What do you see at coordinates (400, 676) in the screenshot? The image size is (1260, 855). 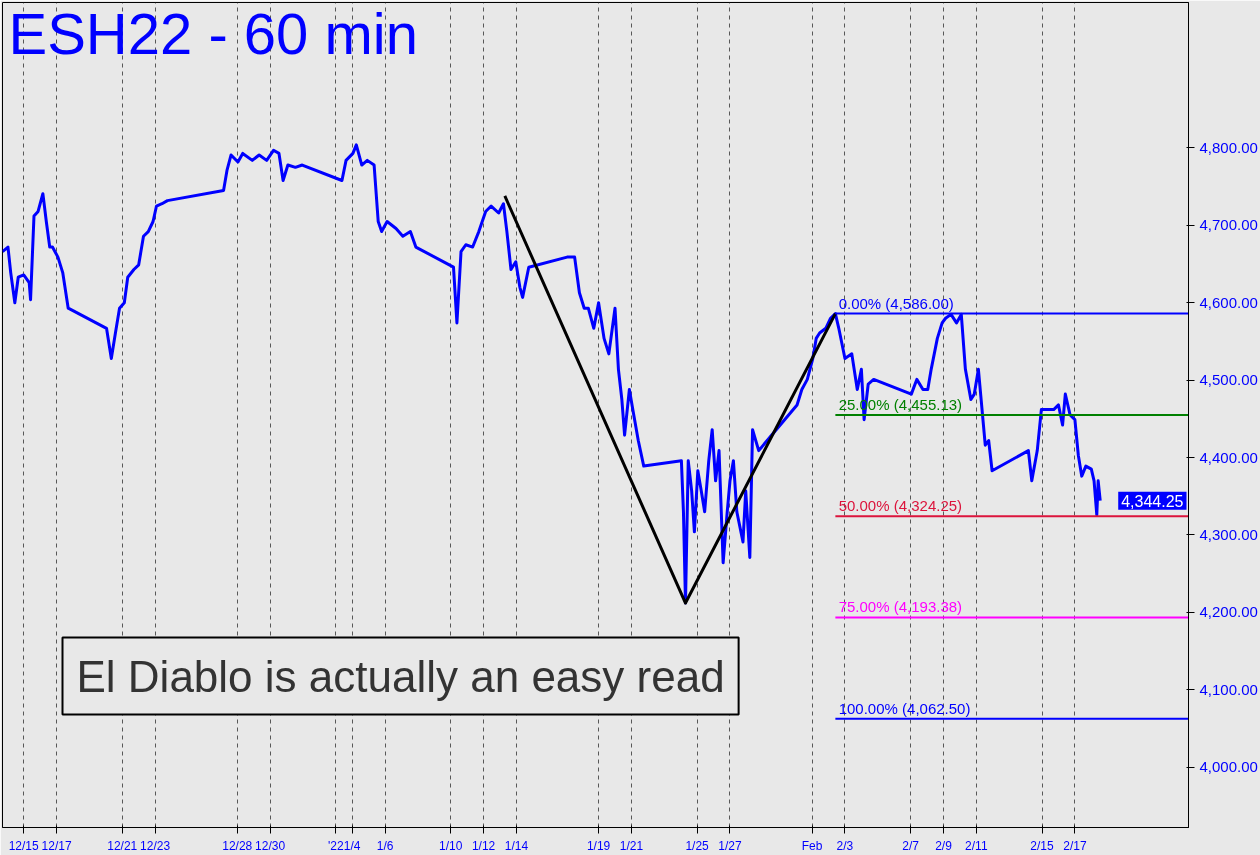 I see `annotation: El Diablo is actually an easy read` at bounding box center [400, 676].